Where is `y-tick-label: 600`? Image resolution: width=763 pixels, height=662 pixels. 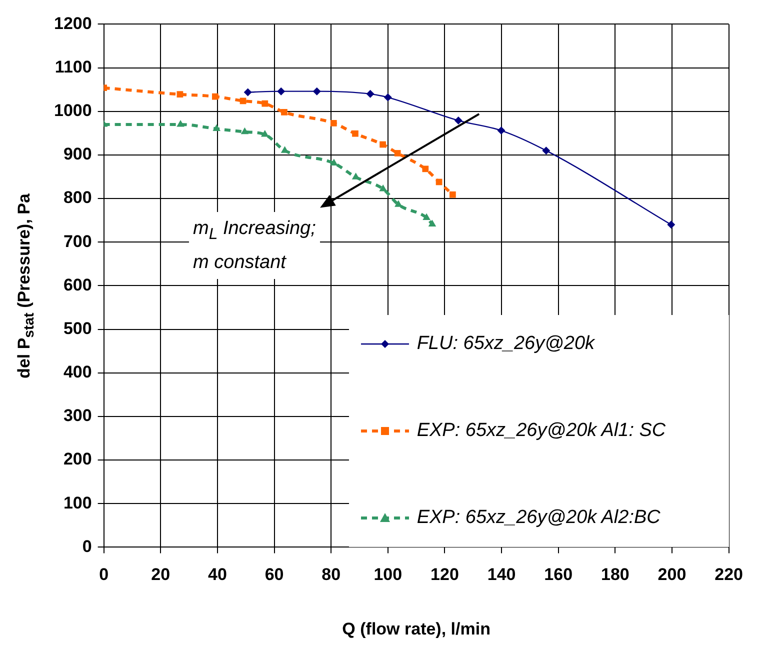
y-tick-label: 600 is located at coordinates (77, 284).